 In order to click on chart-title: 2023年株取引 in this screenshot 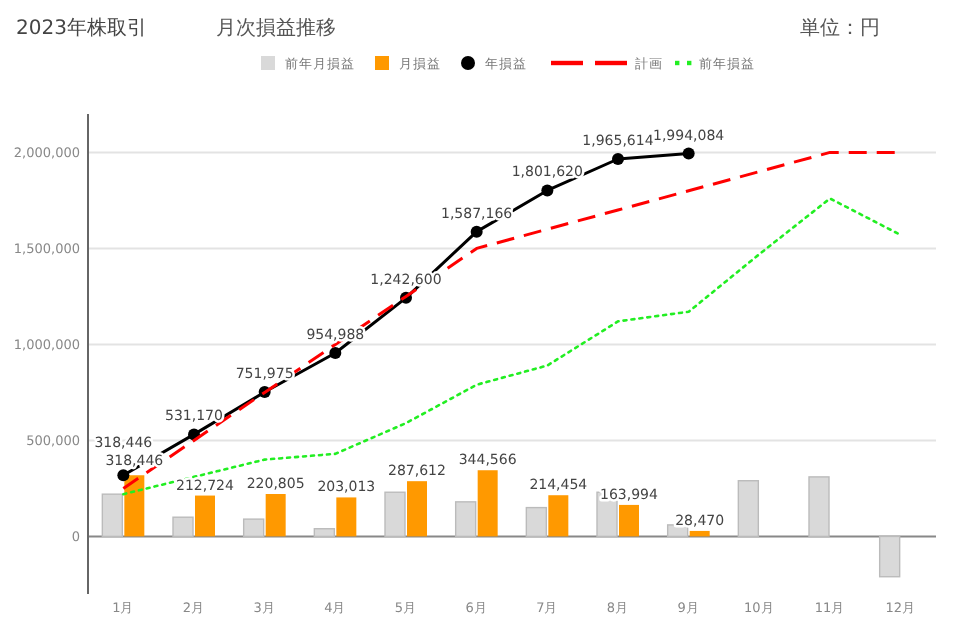, I will do `click(81, 28)`.